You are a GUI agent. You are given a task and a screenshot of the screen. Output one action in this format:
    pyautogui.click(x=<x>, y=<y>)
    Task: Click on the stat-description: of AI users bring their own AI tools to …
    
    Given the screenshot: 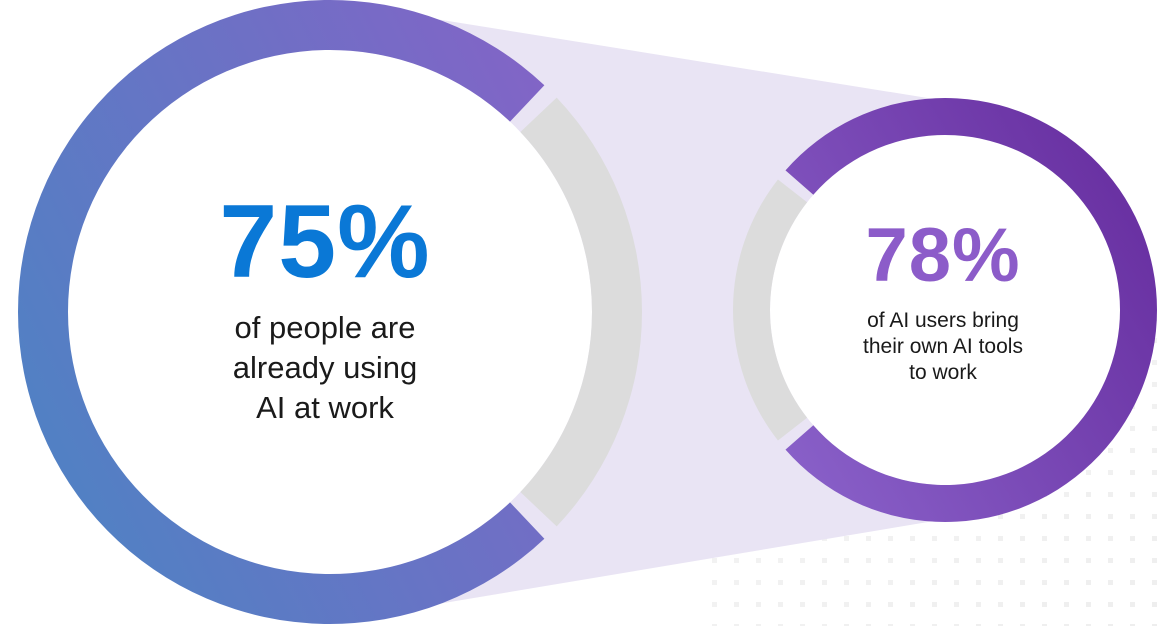 What is the action you would take?
    pyautogui.click(x=943, y=347)
    